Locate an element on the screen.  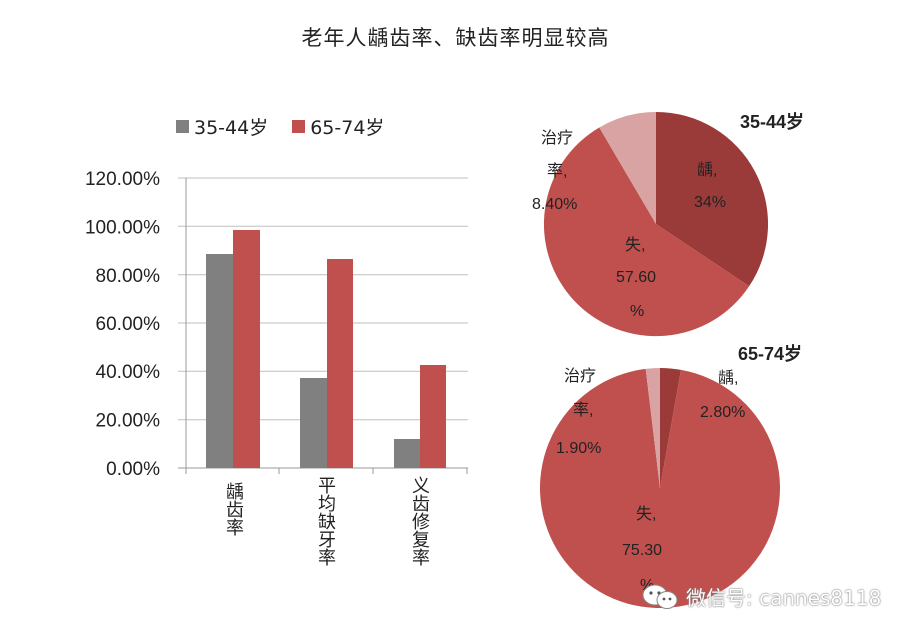
pie1-slice-caries is located at coordinates (712, 199).